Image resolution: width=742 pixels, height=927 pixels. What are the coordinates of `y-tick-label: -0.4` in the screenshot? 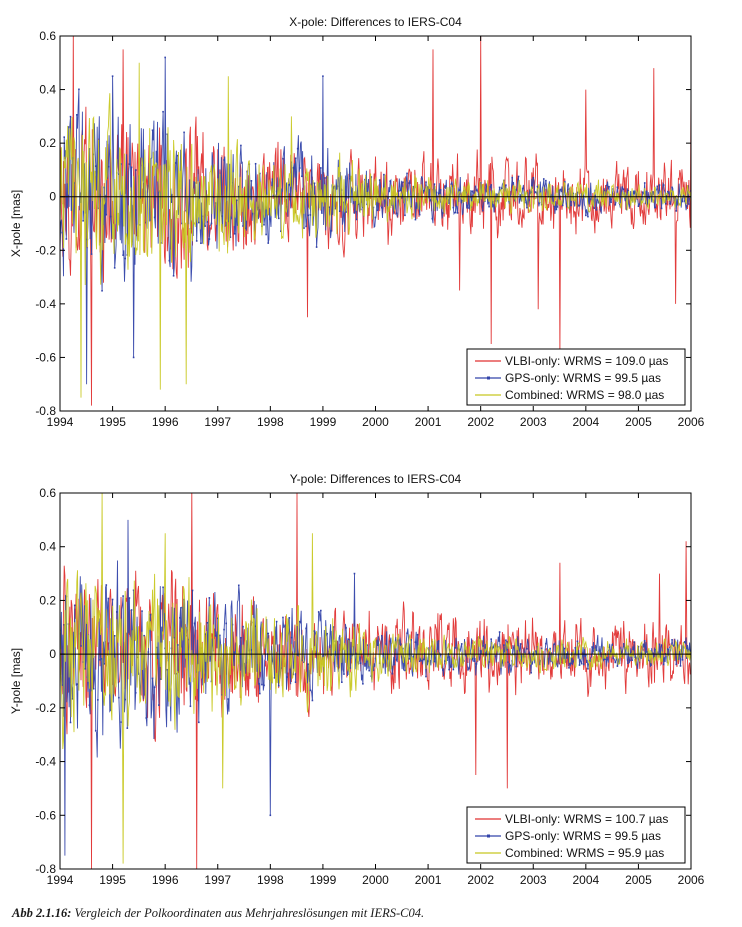 It's located at (45, 762).